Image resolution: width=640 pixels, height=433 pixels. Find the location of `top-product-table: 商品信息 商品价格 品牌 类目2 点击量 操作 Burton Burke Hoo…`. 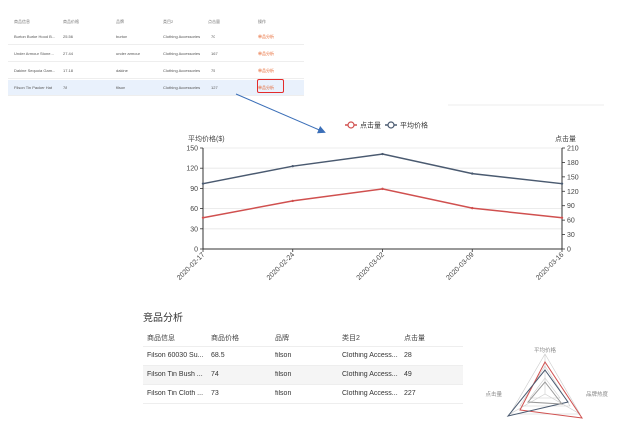

top-product-table: 商品信息 商品价格 品牌 类目2 点击量 操作 Burton Burke Hoo… is located at coordinates (157, 53).